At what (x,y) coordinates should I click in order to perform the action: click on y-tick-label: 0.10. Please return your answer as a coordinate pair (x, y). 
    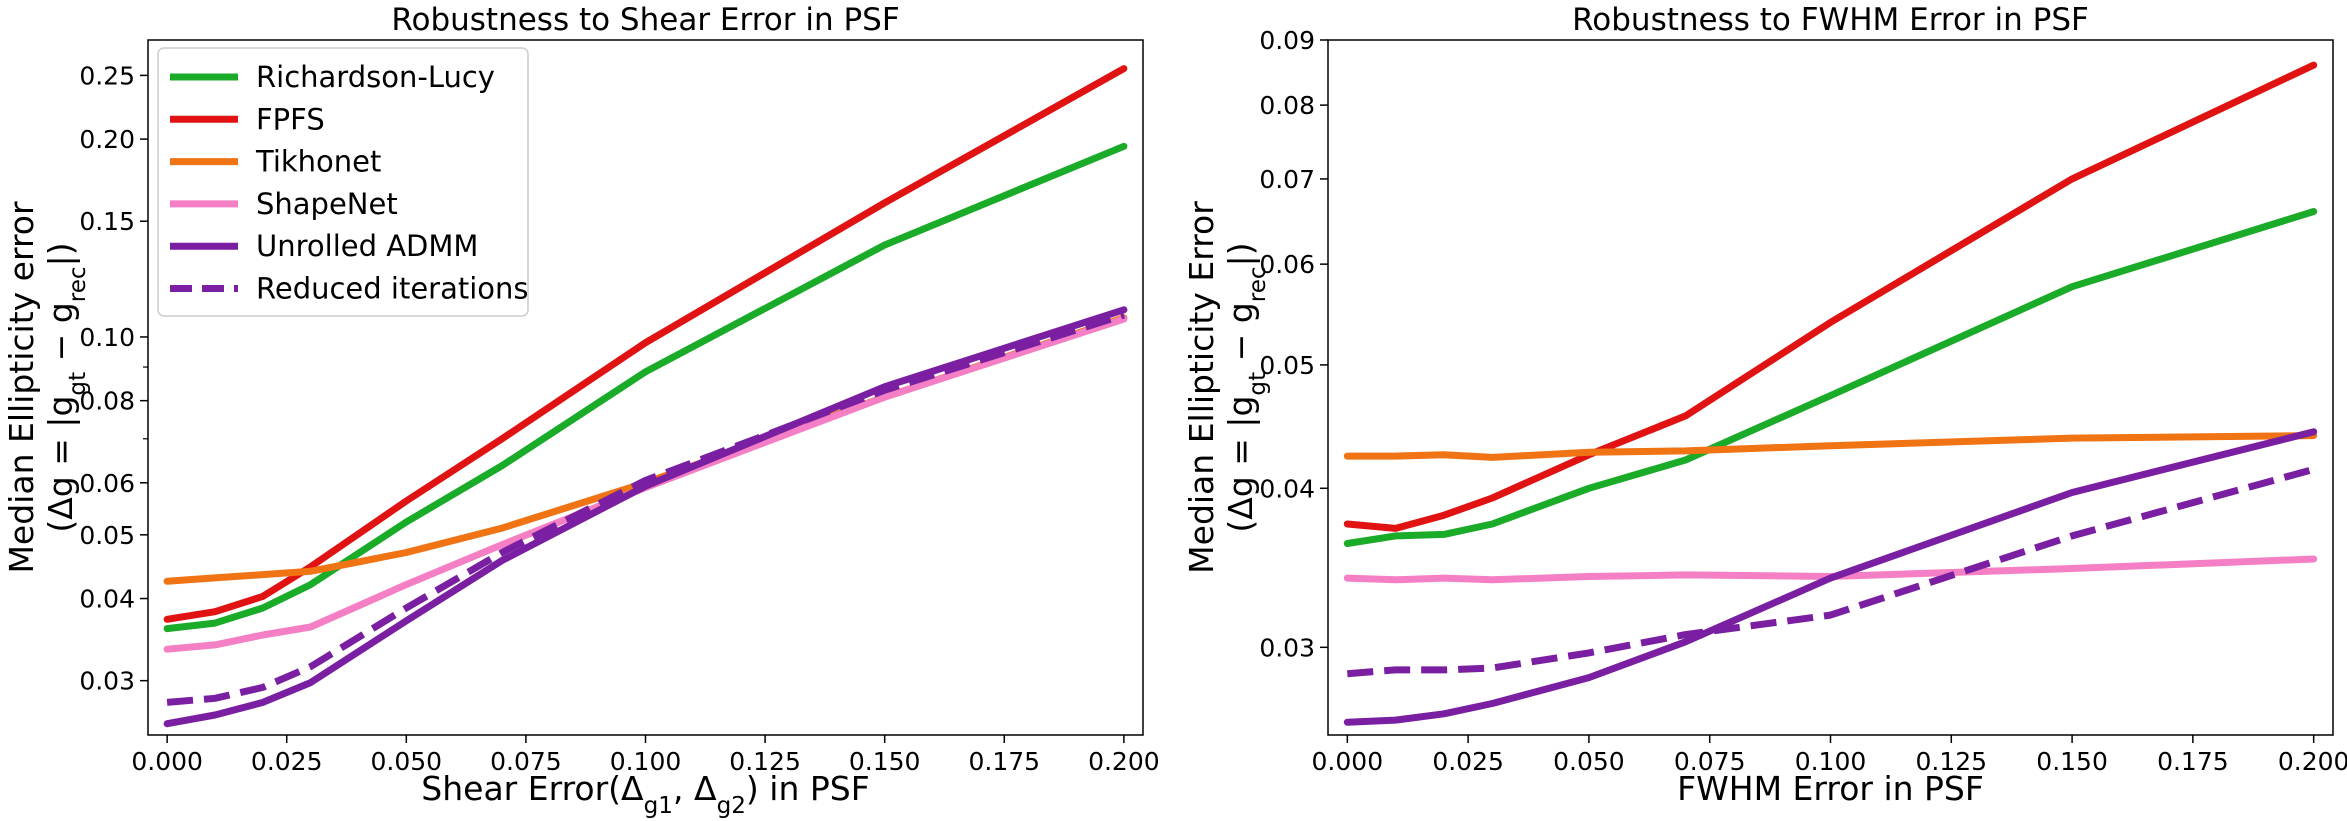
    Looking at the image, I should click on (107, 337).